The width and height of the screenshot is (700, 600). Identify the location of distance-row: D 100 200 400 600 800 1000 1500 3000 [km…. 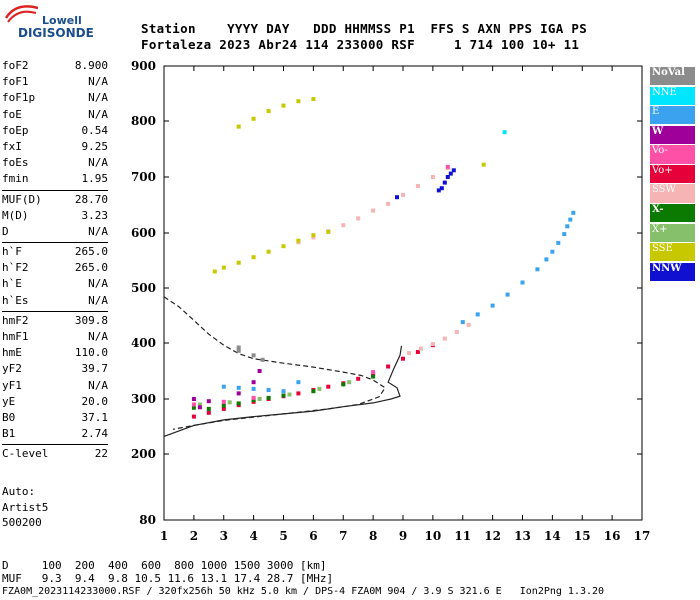
(164, 565).